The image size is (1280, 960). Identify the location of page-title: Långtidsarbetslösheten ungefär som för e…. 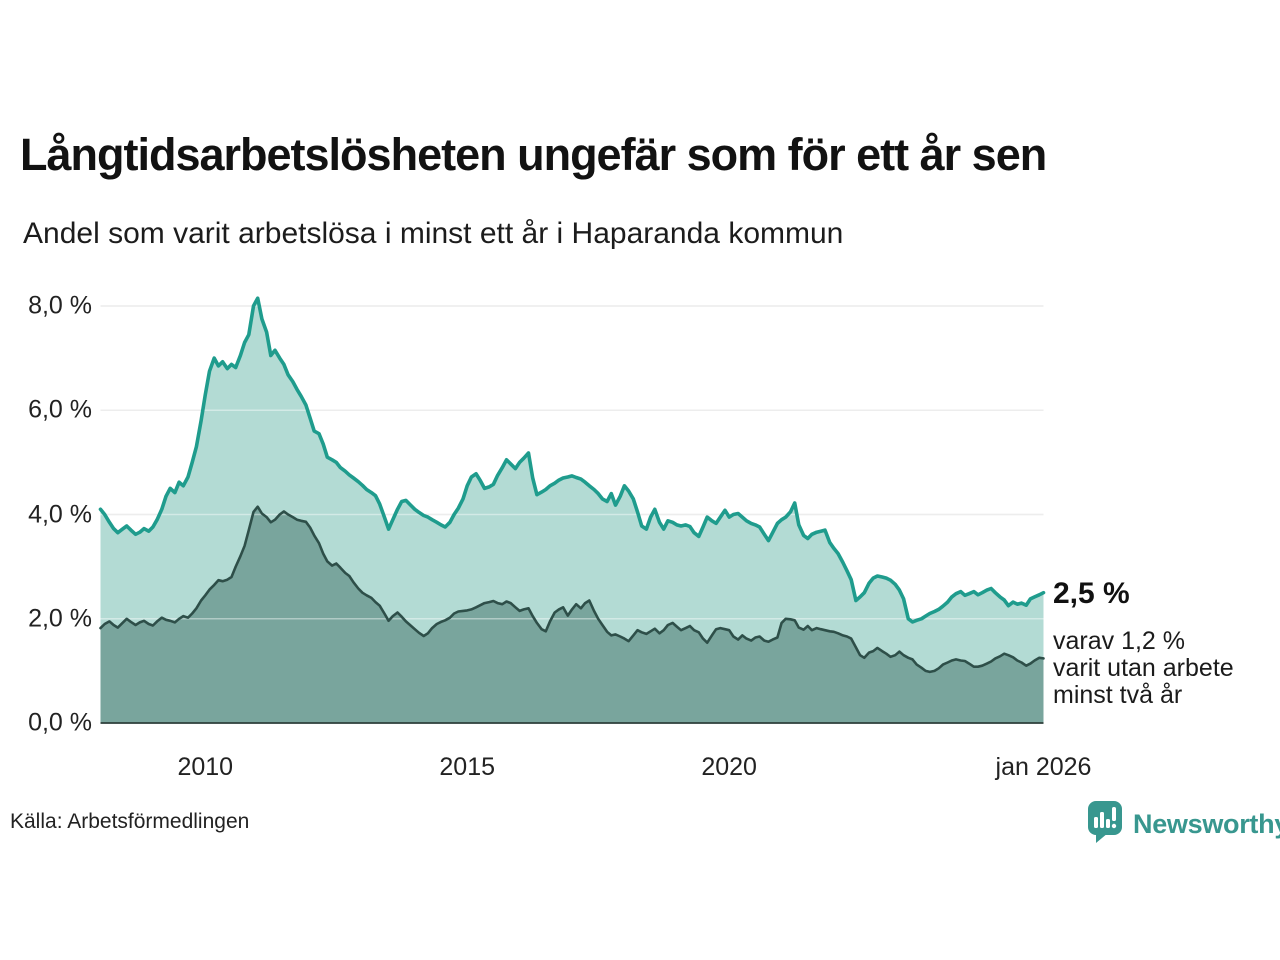
(533, 154).